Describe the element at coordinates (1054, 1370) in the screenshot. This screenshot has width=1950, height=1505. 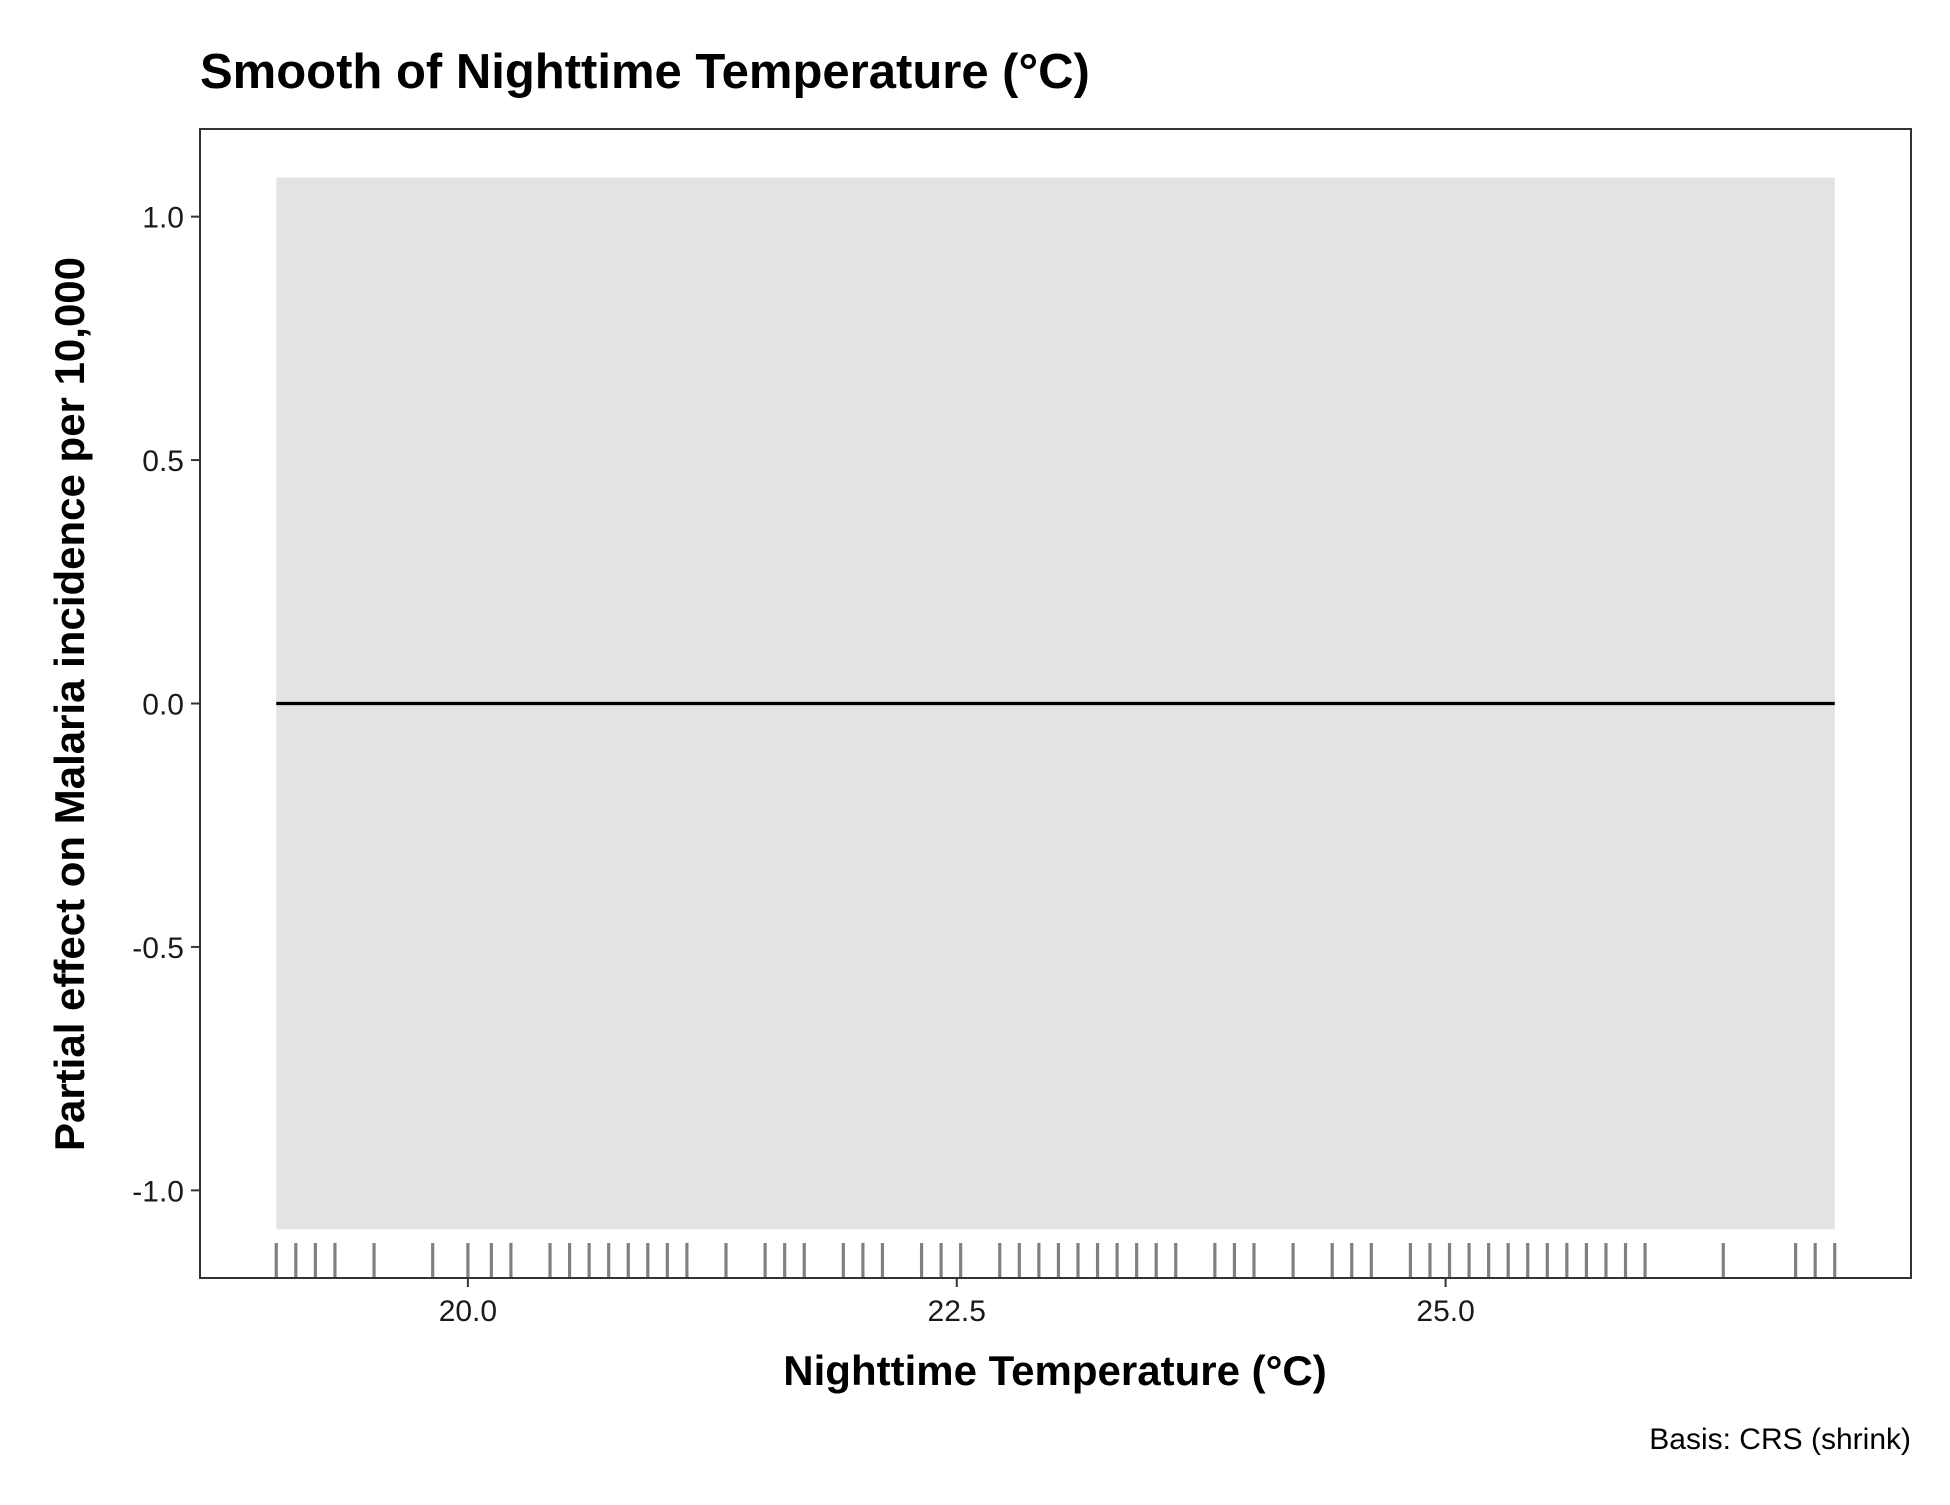
I see `x-axis-title: Nighttime Temperature (°C)` at that location.